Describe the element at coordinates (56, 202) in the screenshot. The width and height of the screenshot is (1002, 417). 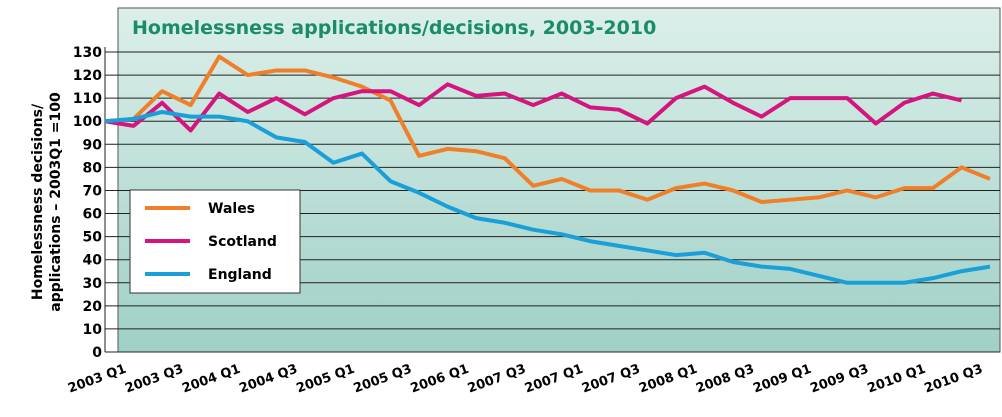
I see `y-label: applications – 2003Q1 =100` at that location.